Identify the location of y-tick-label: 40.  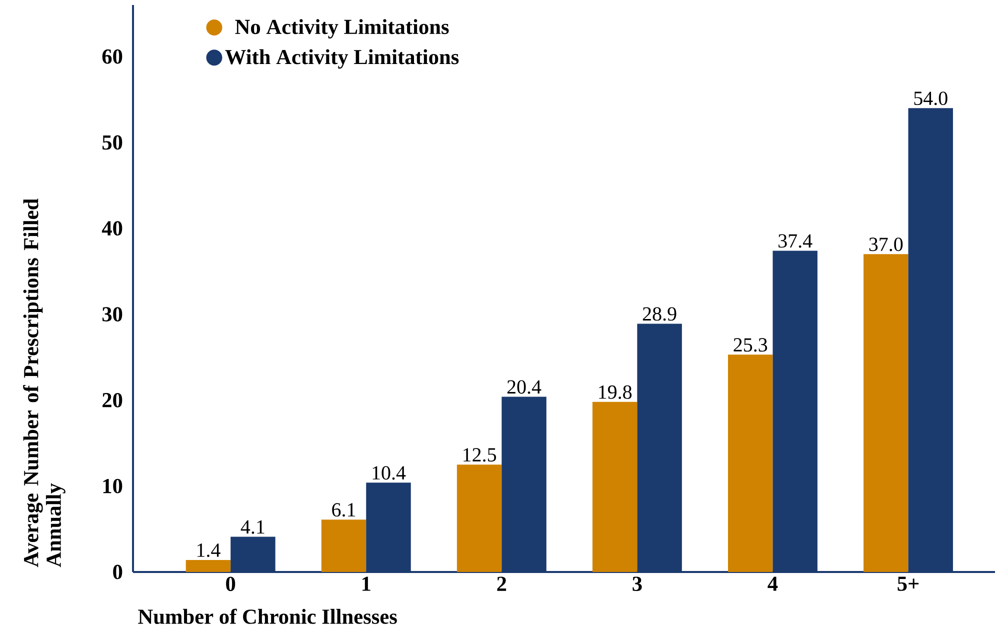
(112, 228).